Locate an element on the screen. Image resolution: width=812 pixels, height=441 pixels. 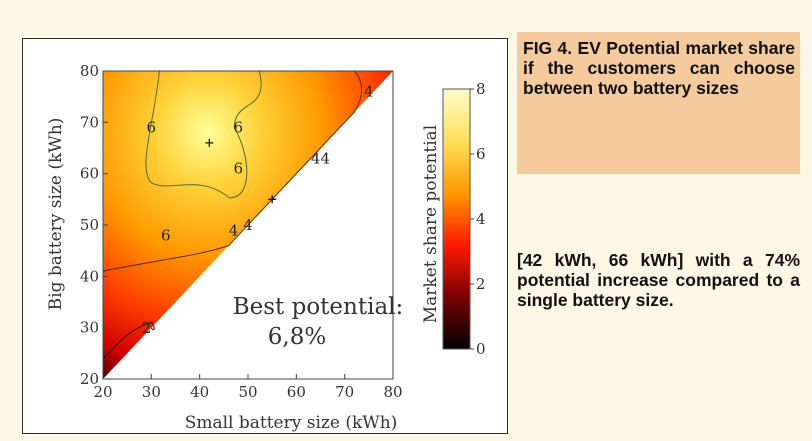
y-tick-label: 20 is located at coordinates (89, 379).